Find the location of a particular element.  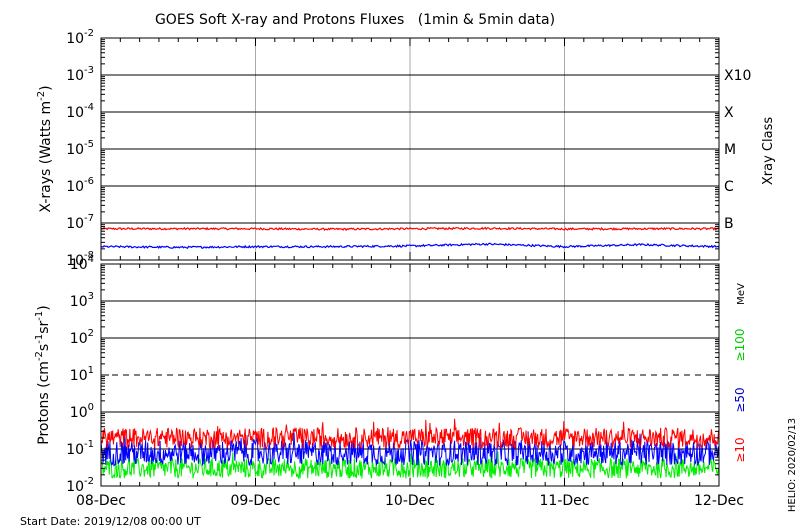

proton-ytick-label: 10¹ is located at coordinates (82, 374).